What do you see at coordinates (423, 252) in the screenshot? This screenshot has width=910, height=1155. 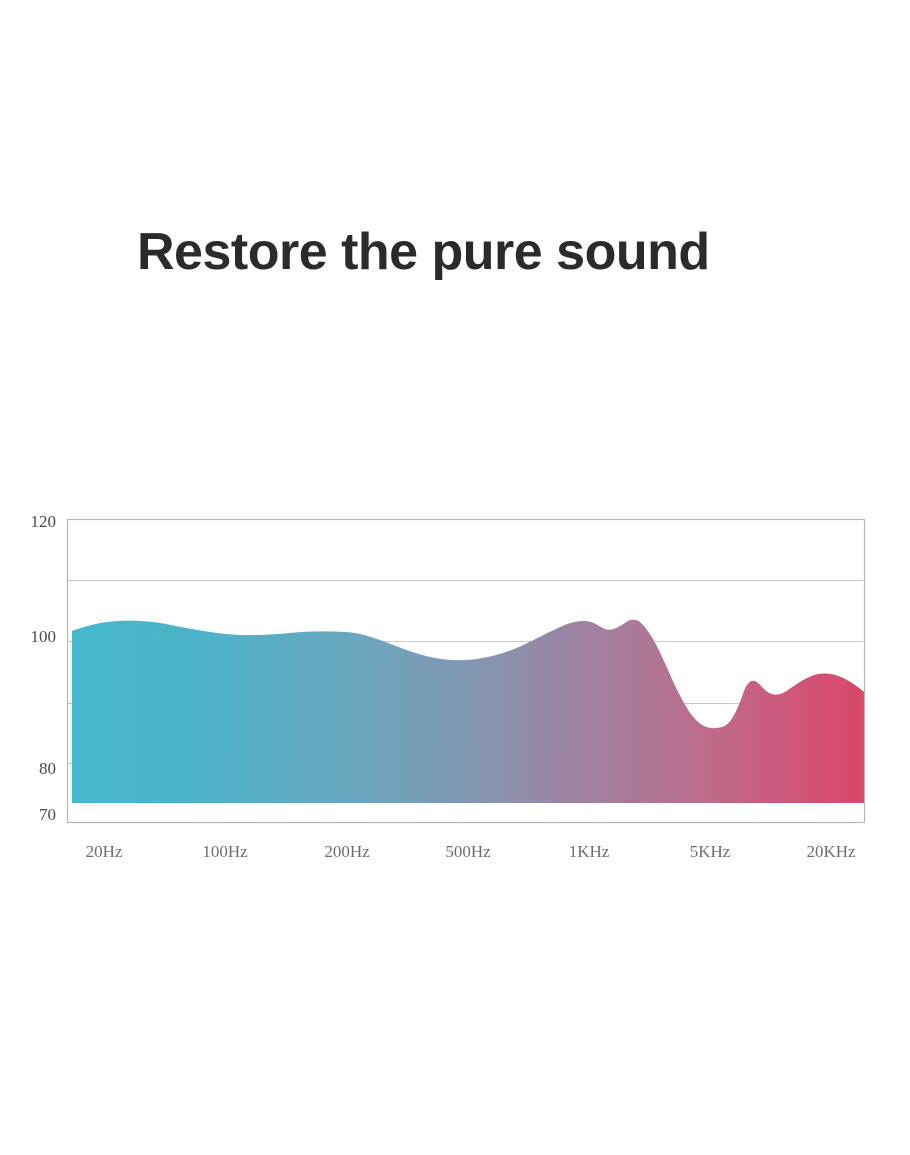 I see `page-title: Restore the pure sound` at bounding box center [423, 252].